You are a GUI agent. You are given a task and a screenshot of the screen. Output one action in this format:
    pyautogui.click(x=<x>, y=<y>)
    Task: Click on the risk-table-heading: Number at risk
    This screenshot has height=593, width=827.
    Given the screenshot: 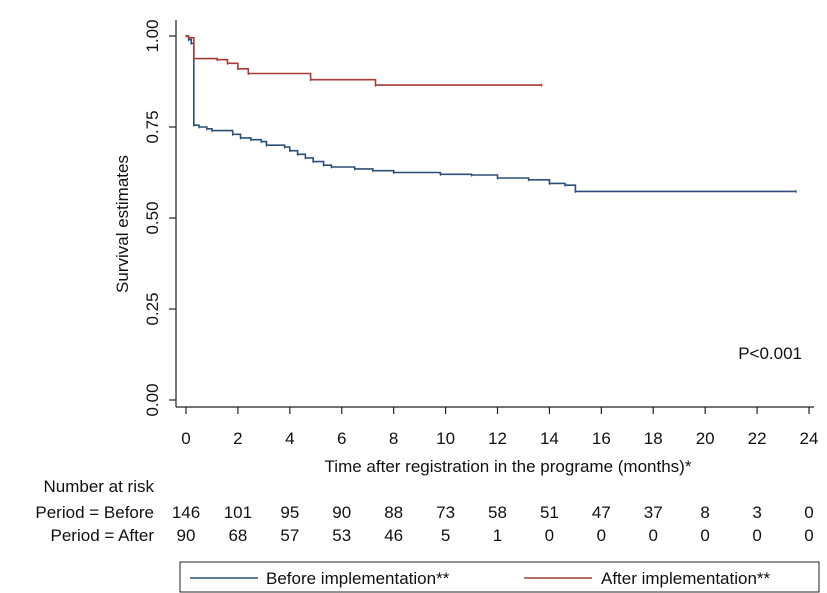 What is the action you would take?
    pyautogui.click(x=98, y=486)
    